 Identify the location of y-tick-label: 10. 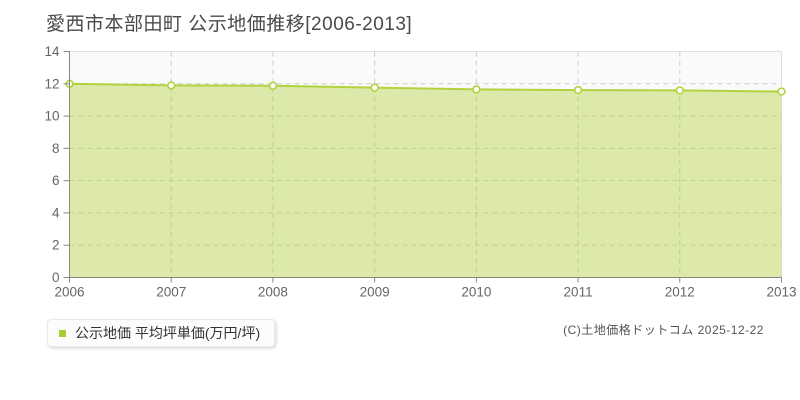
(51, 116).